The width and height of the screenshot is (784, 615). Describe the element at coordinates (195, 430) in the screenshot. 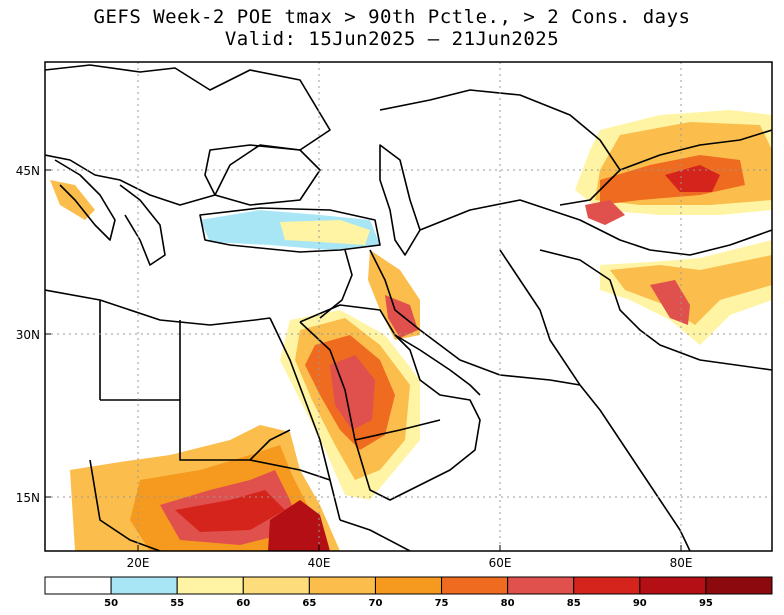

I see `border-sudan` at that location.